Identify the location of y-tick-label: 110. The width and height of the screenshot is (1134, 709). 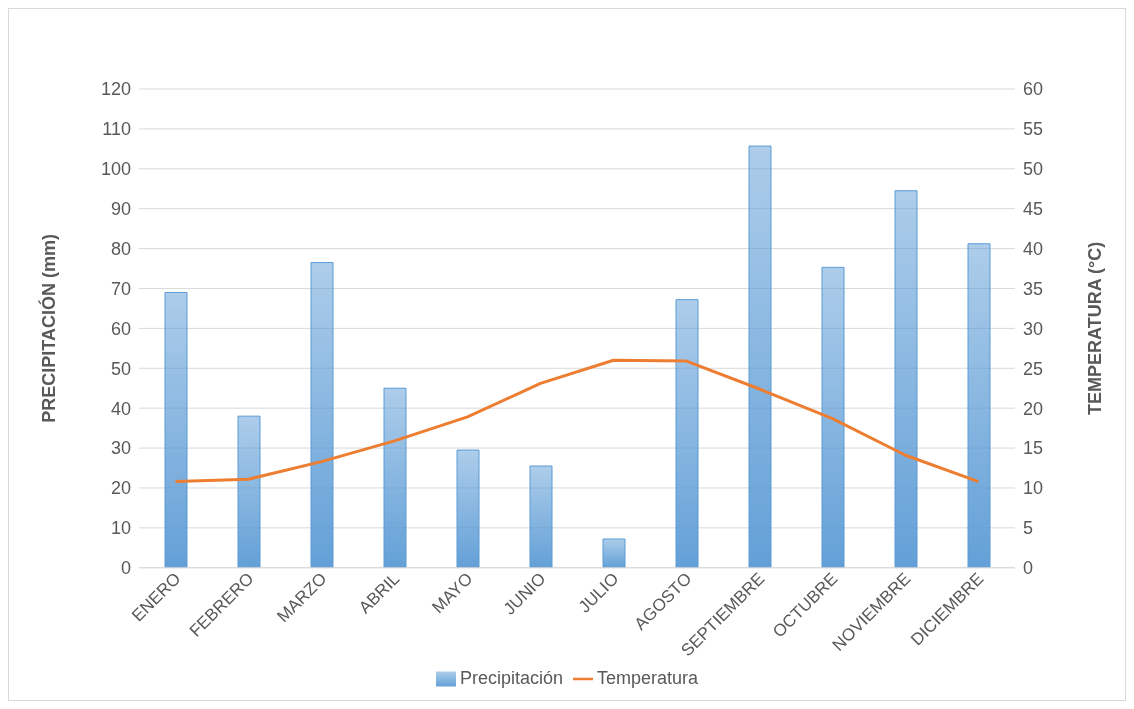
(116, 129).